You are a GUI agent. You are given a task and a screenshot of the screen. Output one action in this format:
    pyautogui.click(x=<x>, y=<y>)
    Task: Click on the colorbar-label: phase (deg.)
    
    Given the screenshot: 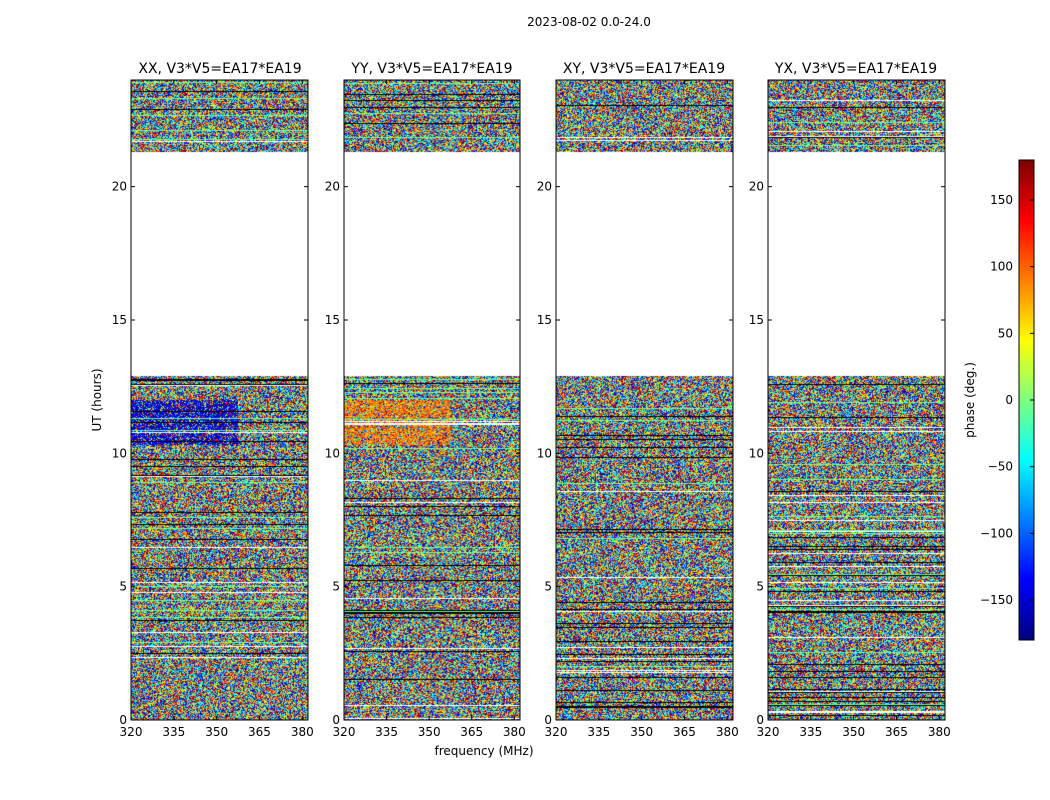 What is the action you would take?
    pyautogui.click(x=970, y=400)
    